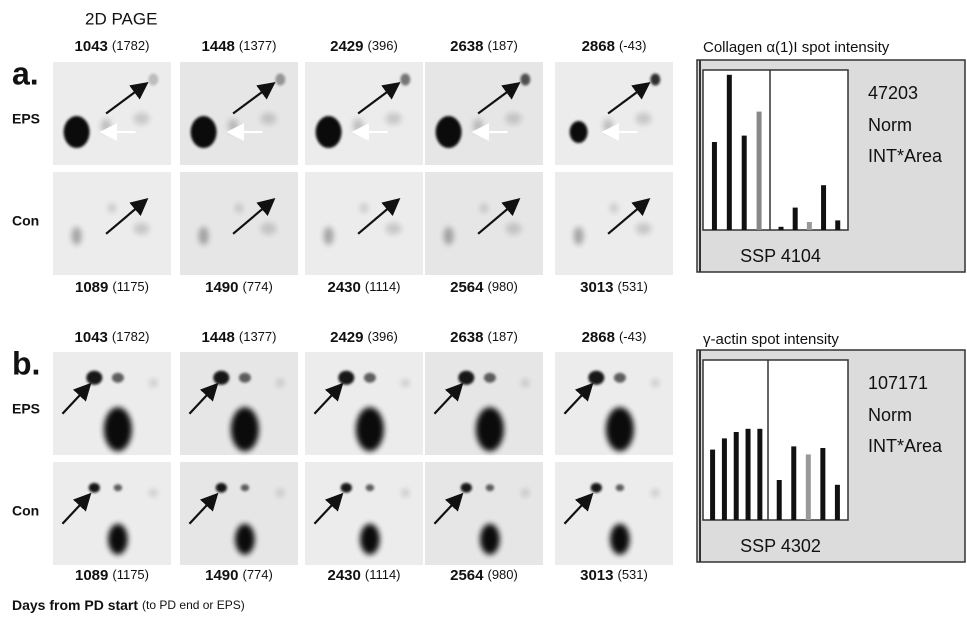 The height and width of the screenshot is (618, 967). What do you see at coordinates (898, 383) in the screenshot?
I see `chart-value: 107171` at bounding box center [898, 383].